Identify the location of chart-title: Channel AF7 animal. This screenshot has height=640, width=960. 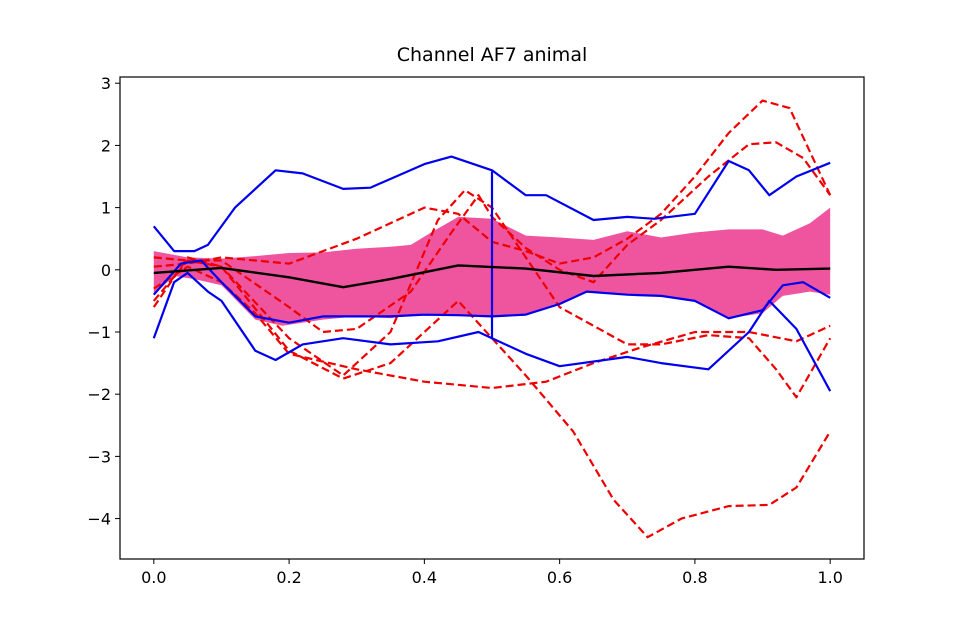
(492, 55).